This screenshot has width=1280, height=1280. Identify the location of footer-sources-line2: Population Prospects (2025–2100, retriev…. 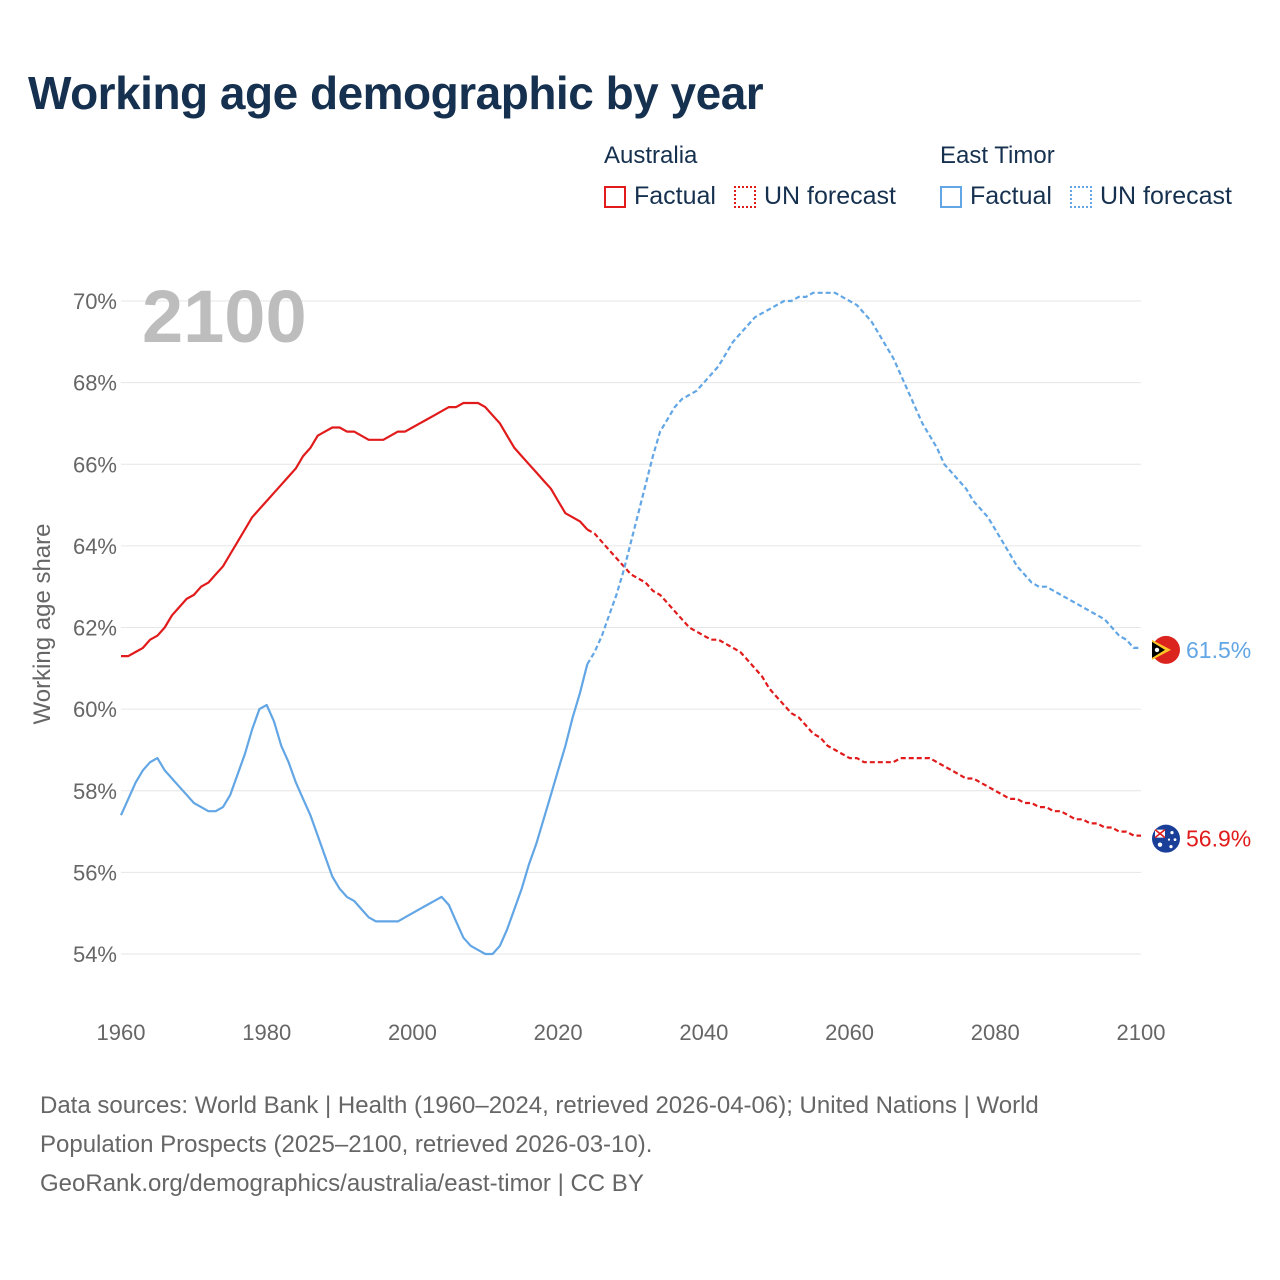
(346, 1144).